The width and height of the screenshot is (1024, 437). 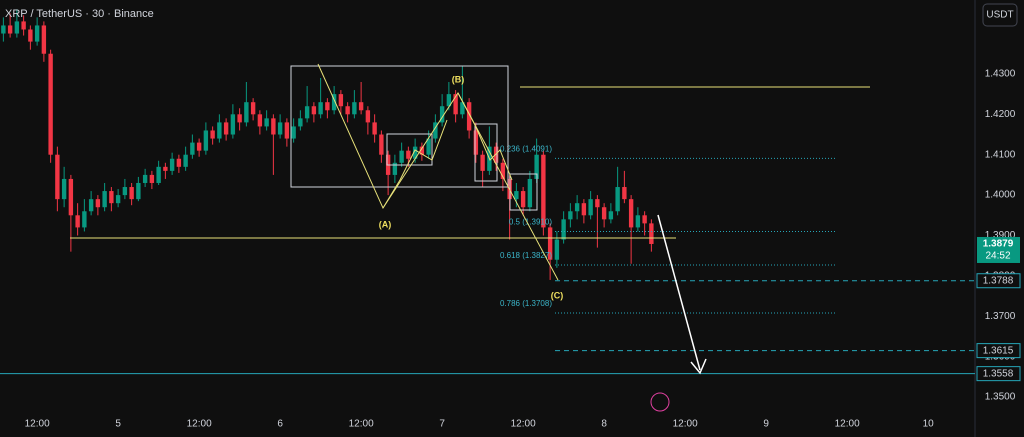 I want to click on currency-button, so click(x=1000, y=15).